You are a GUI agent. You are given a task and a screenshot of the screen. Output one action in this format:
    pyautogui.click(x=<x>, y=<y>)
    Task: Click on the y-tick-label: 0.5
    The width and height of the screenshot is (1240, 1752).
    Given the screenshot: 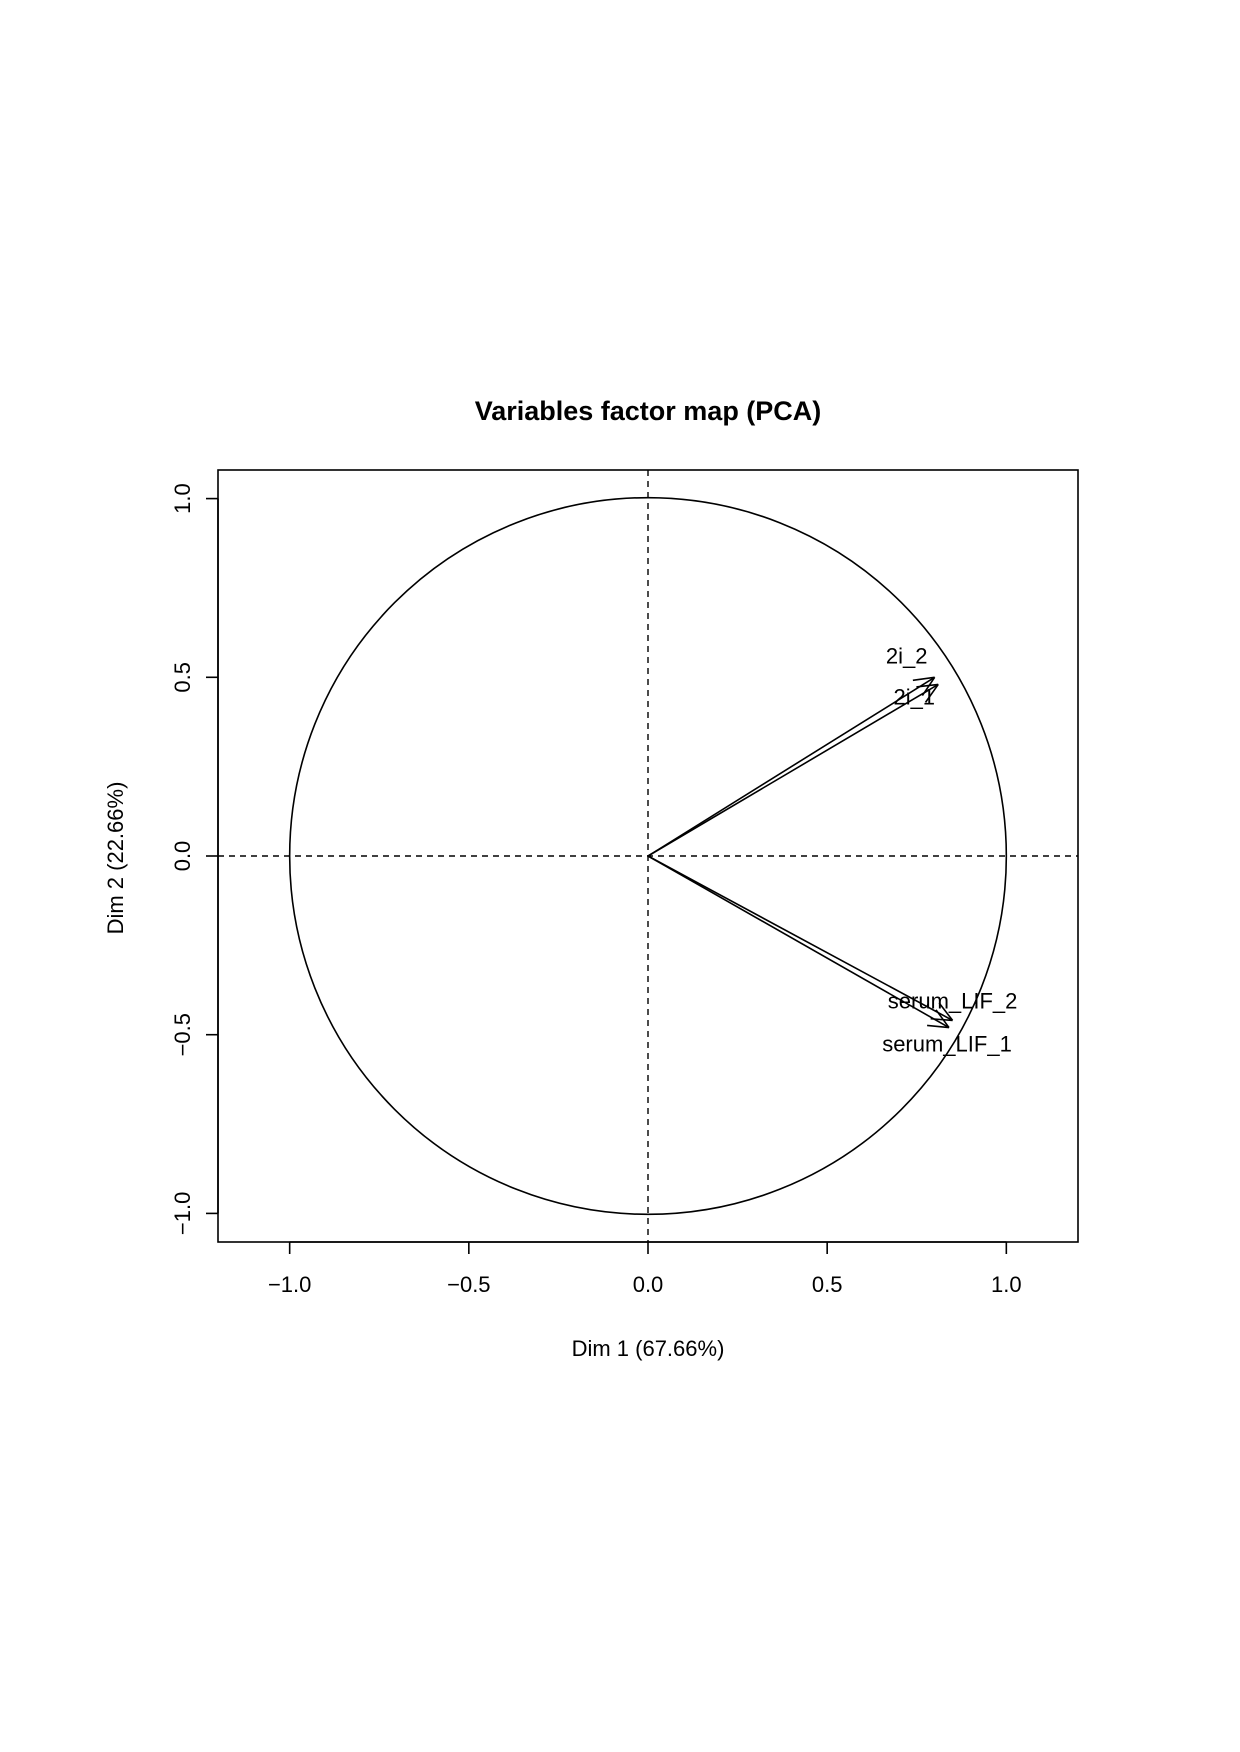 What is the action you would take?
    pyautogui.click(x=182, y=677)
    